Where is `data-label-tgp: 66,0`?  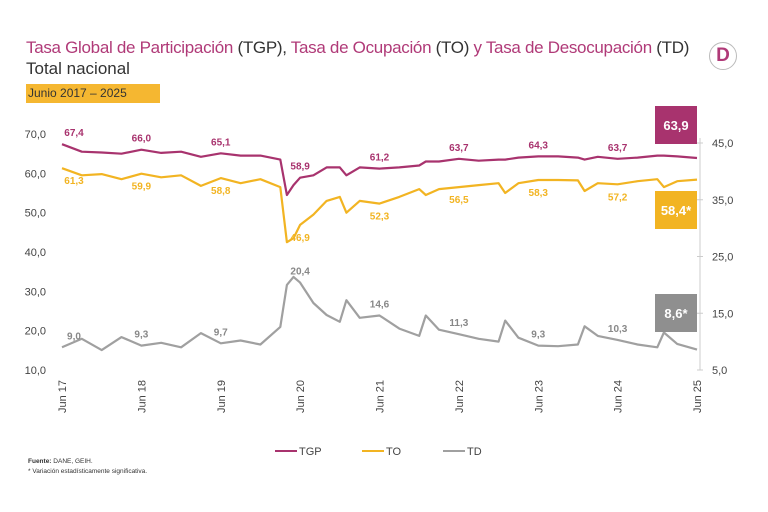 data-label-tgp: 66,0 is located at coordinates (142, 139).